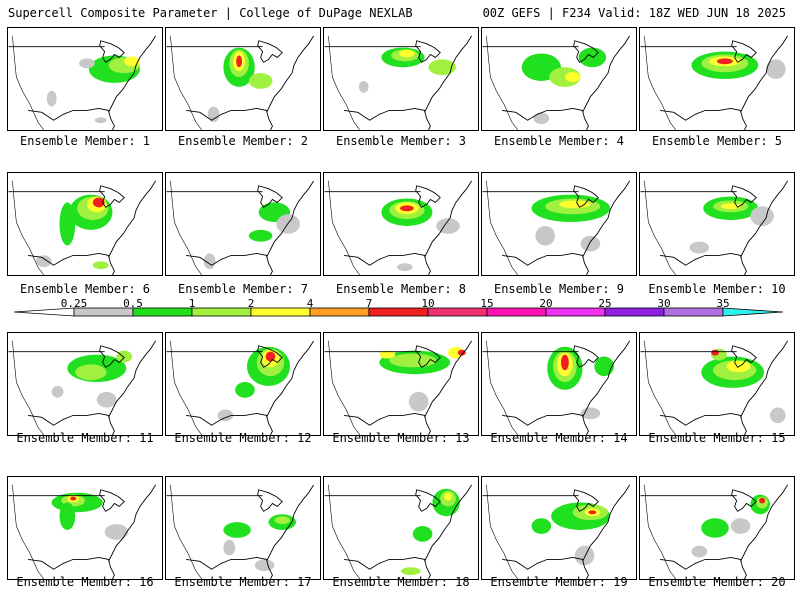  Describe the element at coordinates (428, 303) in the screenshot. I see `scale-tick-label: 10` at that location.